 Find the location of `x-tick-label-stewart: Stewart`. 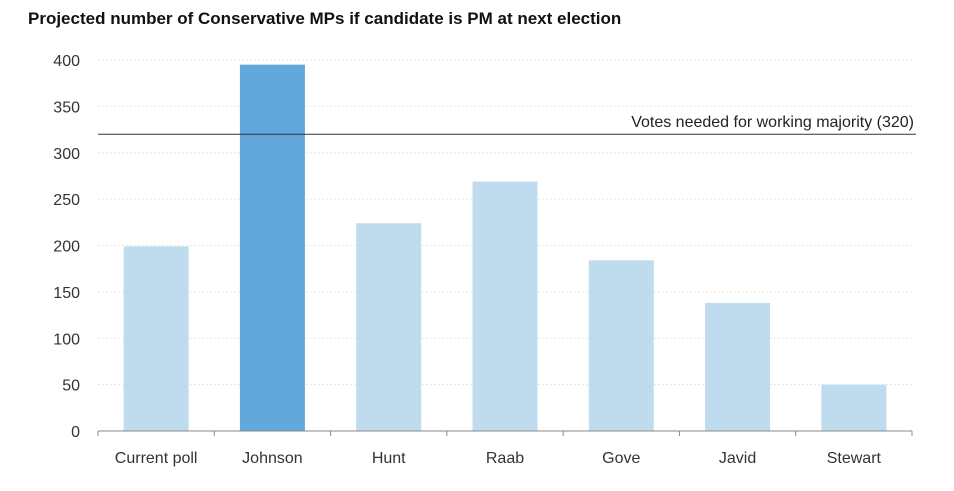

x-tick-label-stewart: Stewart is located at coordinates (854, 458).